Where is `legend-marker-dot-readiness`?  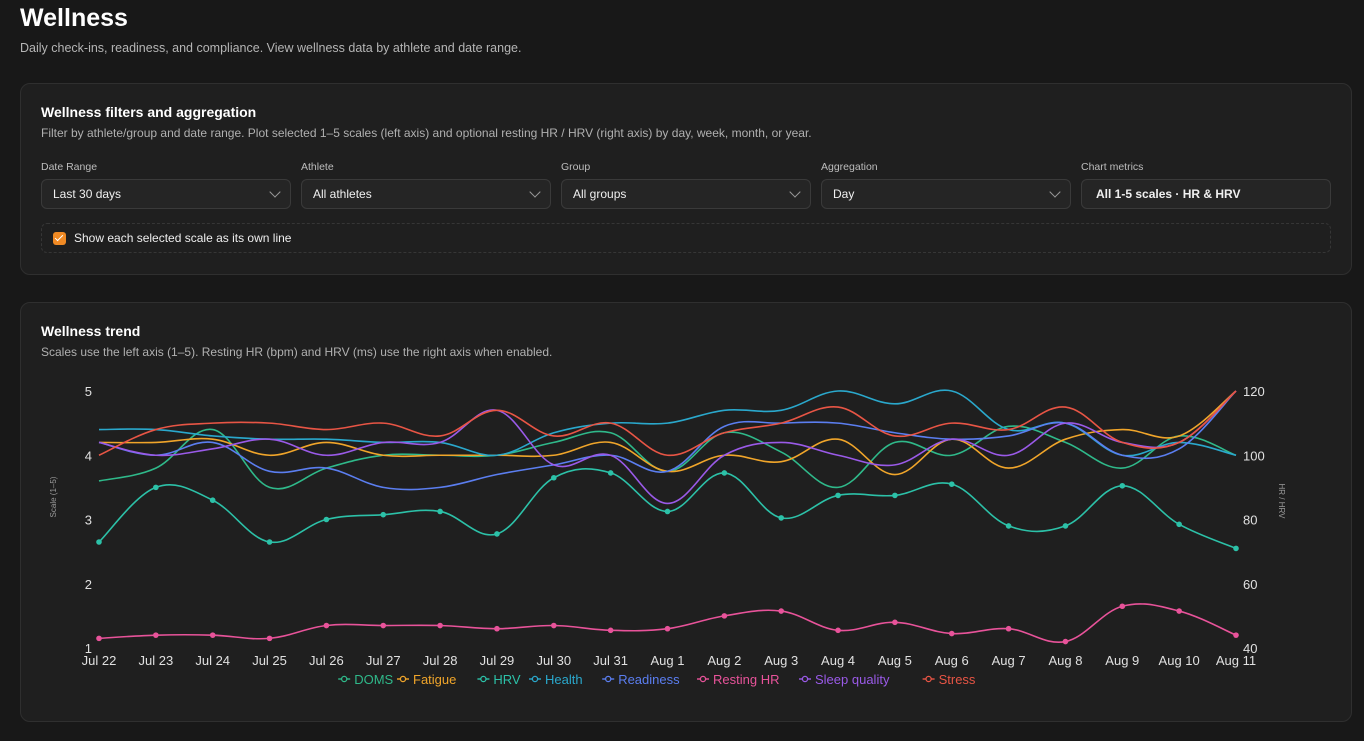
legend-marker-dot-readiness is located at coordinates (608, 679).